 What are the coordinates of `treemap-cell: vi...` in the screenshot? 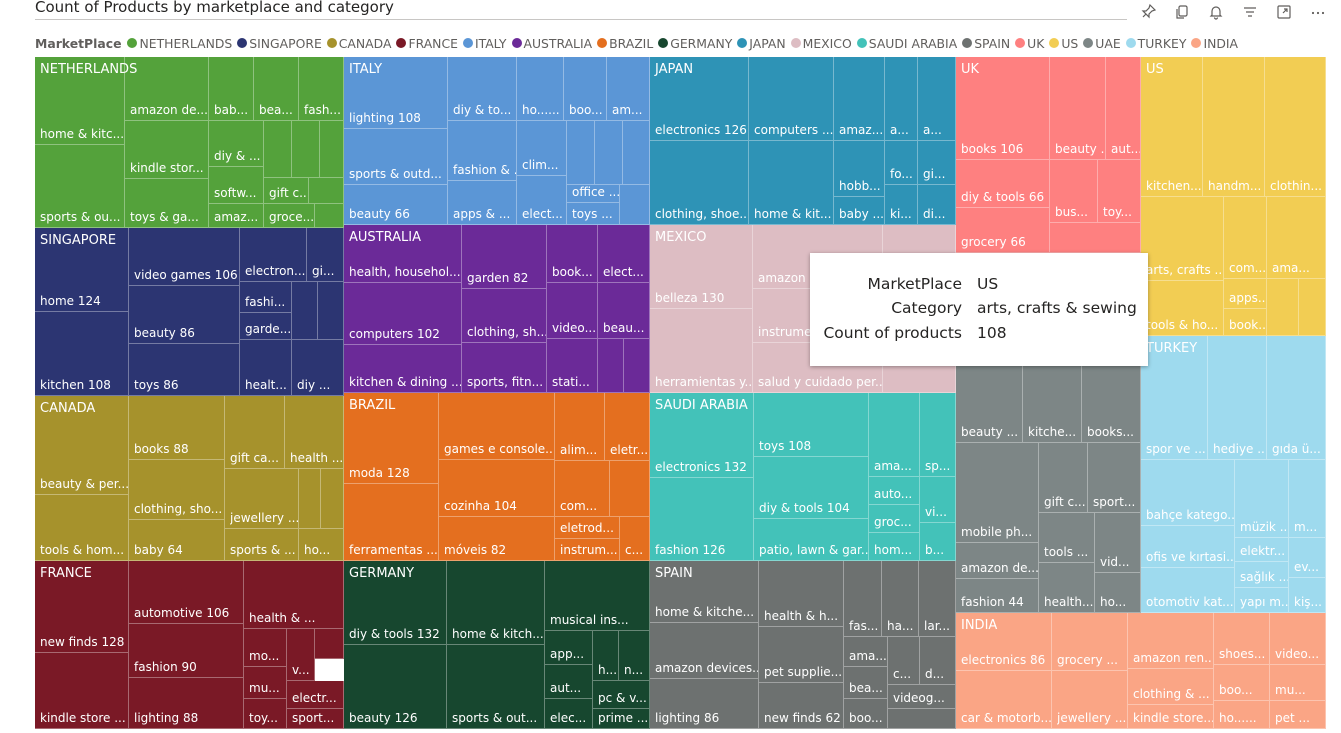 It's located at (938, 500).